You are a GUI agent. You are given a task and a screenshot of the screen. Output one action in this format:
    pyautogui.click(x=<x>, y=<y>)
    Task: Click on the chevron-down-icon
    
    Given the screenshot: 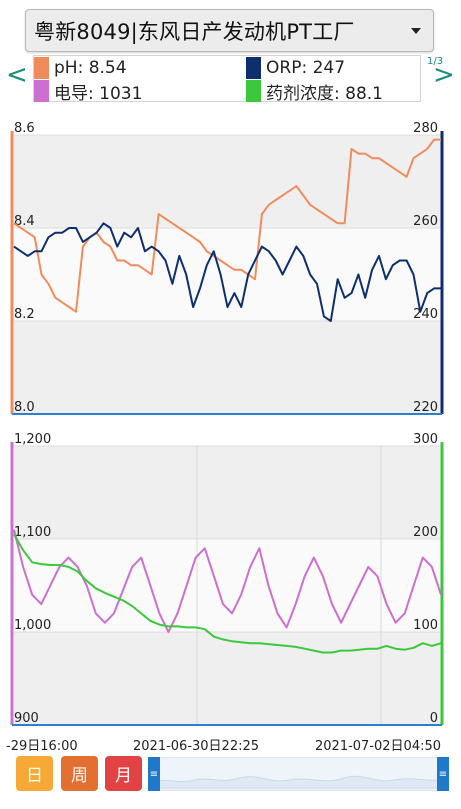 What is the action you would take?
    pyautogui.click(x=416, y=31)
    